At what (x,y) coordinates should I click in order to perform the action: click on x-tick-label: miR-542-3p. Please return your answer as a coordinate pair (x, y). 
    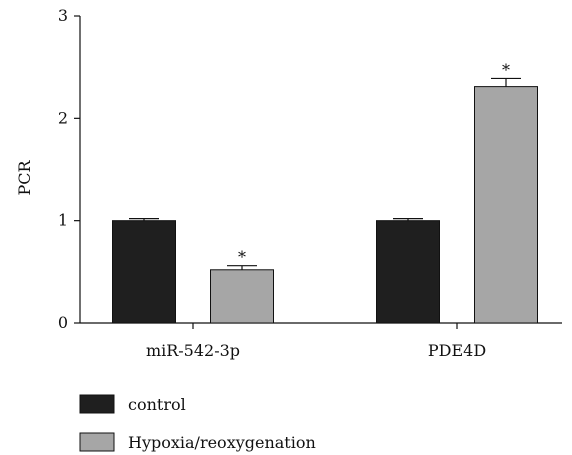
    Looking at the image, I should click on (193, 350).